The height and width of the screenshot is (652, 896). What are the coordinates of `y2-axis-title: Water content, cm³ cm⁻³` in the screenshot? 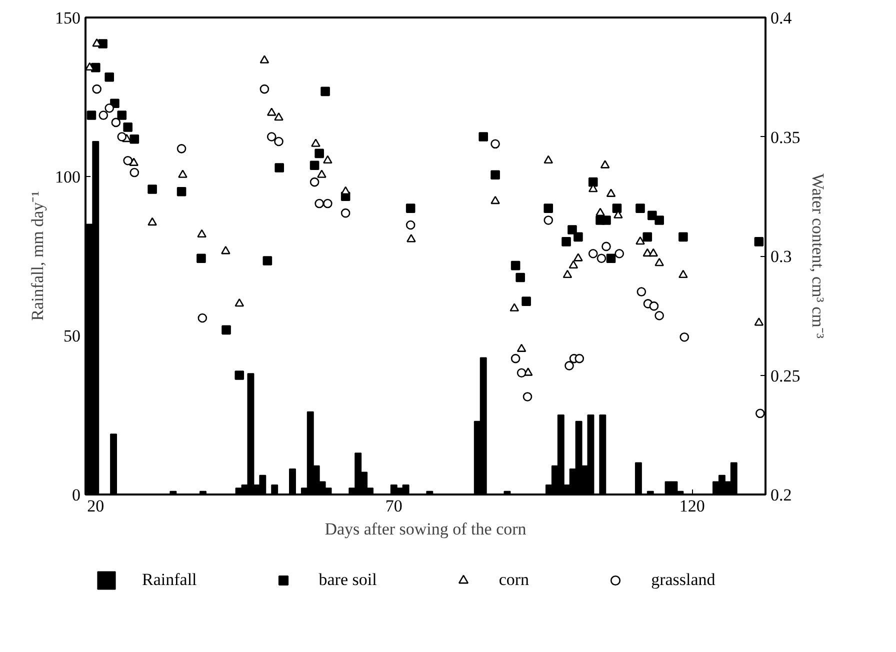 It's located at (818, 256).